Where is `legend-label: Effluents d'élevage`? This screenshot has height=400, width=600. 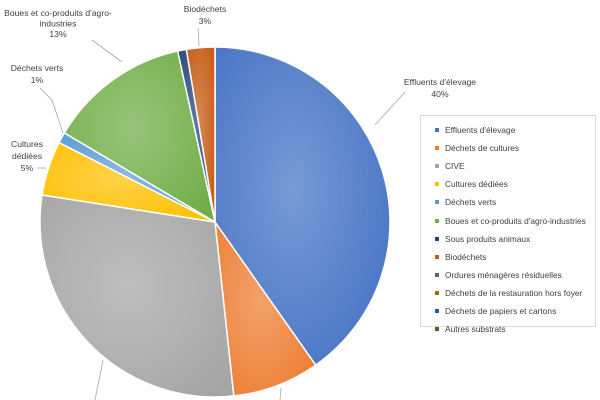 legend-label: Effluents d'élevage is located at coordinates (480, 130).